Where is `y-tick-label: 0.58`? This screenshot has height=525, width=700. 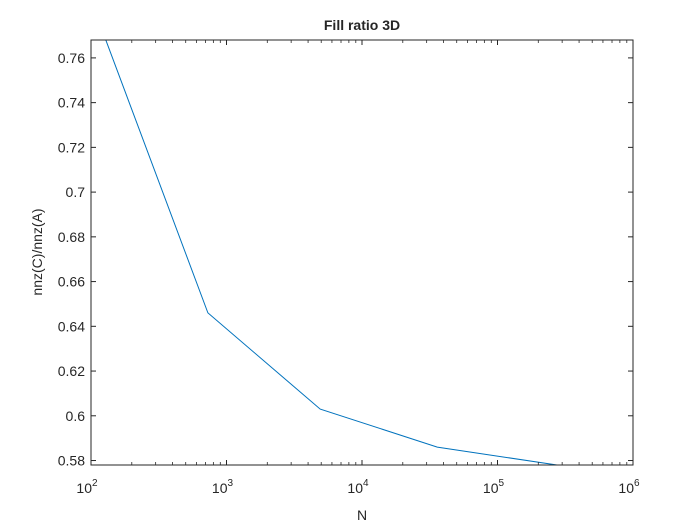 y-tick-label: 0.58 is located at coordinates (71, 461).